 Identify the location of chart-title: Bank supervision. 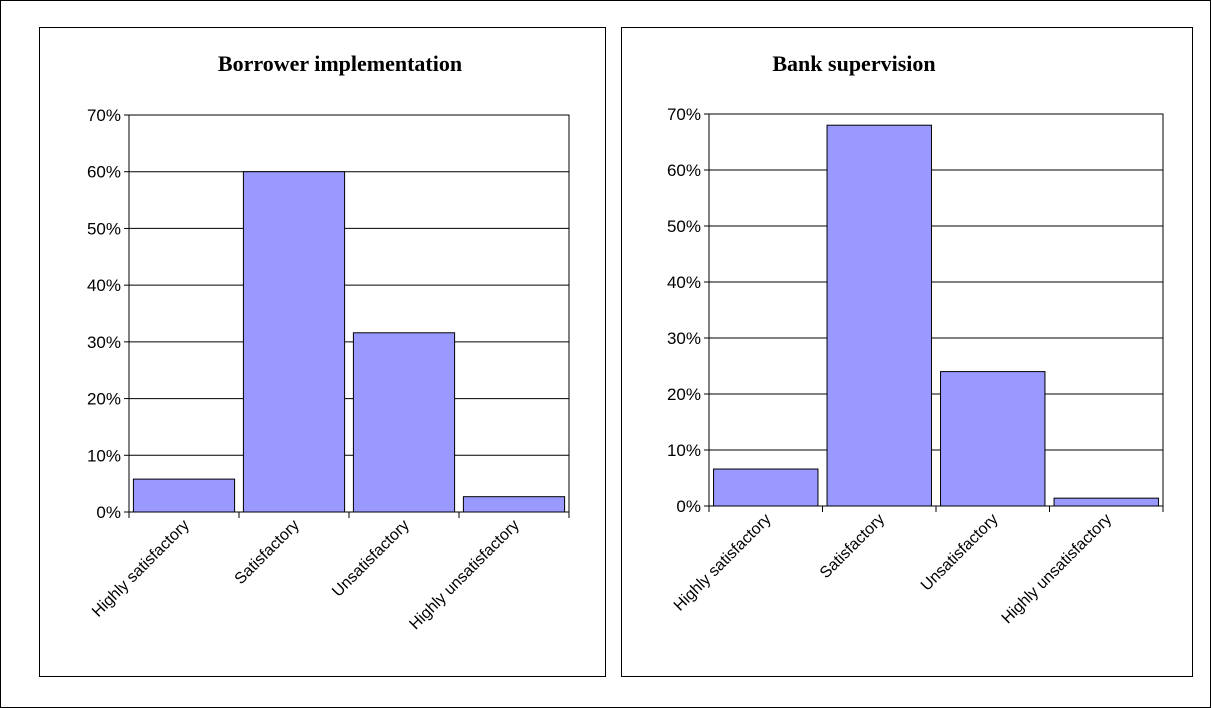
(853, 63).